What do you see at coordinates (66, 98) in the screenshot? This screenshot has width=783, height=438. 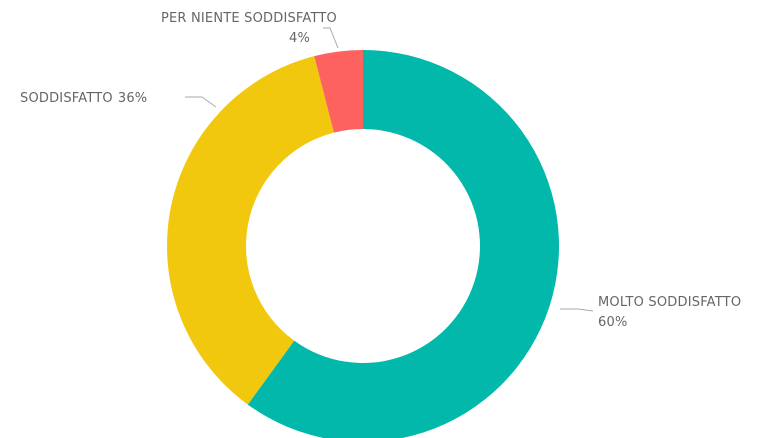 I see `category-name: SODDISFATTO` at bounding box center [66, 98].